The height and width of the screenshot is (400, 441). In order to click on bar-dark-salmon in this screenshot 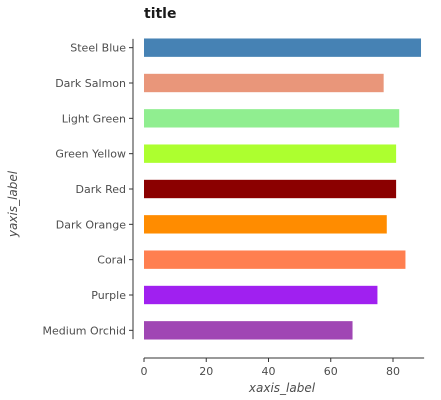, I will do `click(264, 83)`.